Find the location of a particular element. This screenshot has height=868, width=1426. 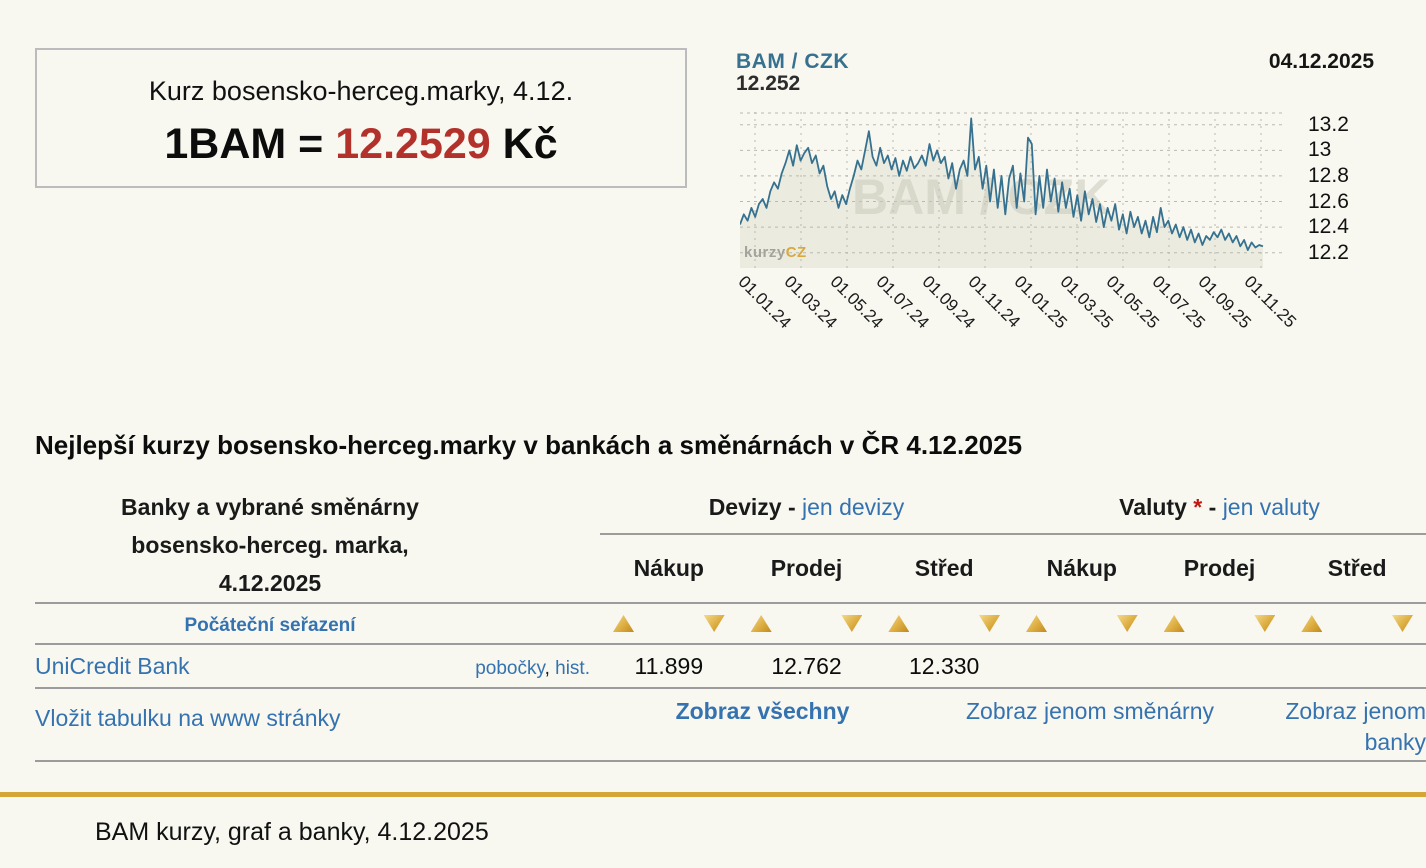

bank-name-link: UniCredit Bank is located at coordinates (112, 665).